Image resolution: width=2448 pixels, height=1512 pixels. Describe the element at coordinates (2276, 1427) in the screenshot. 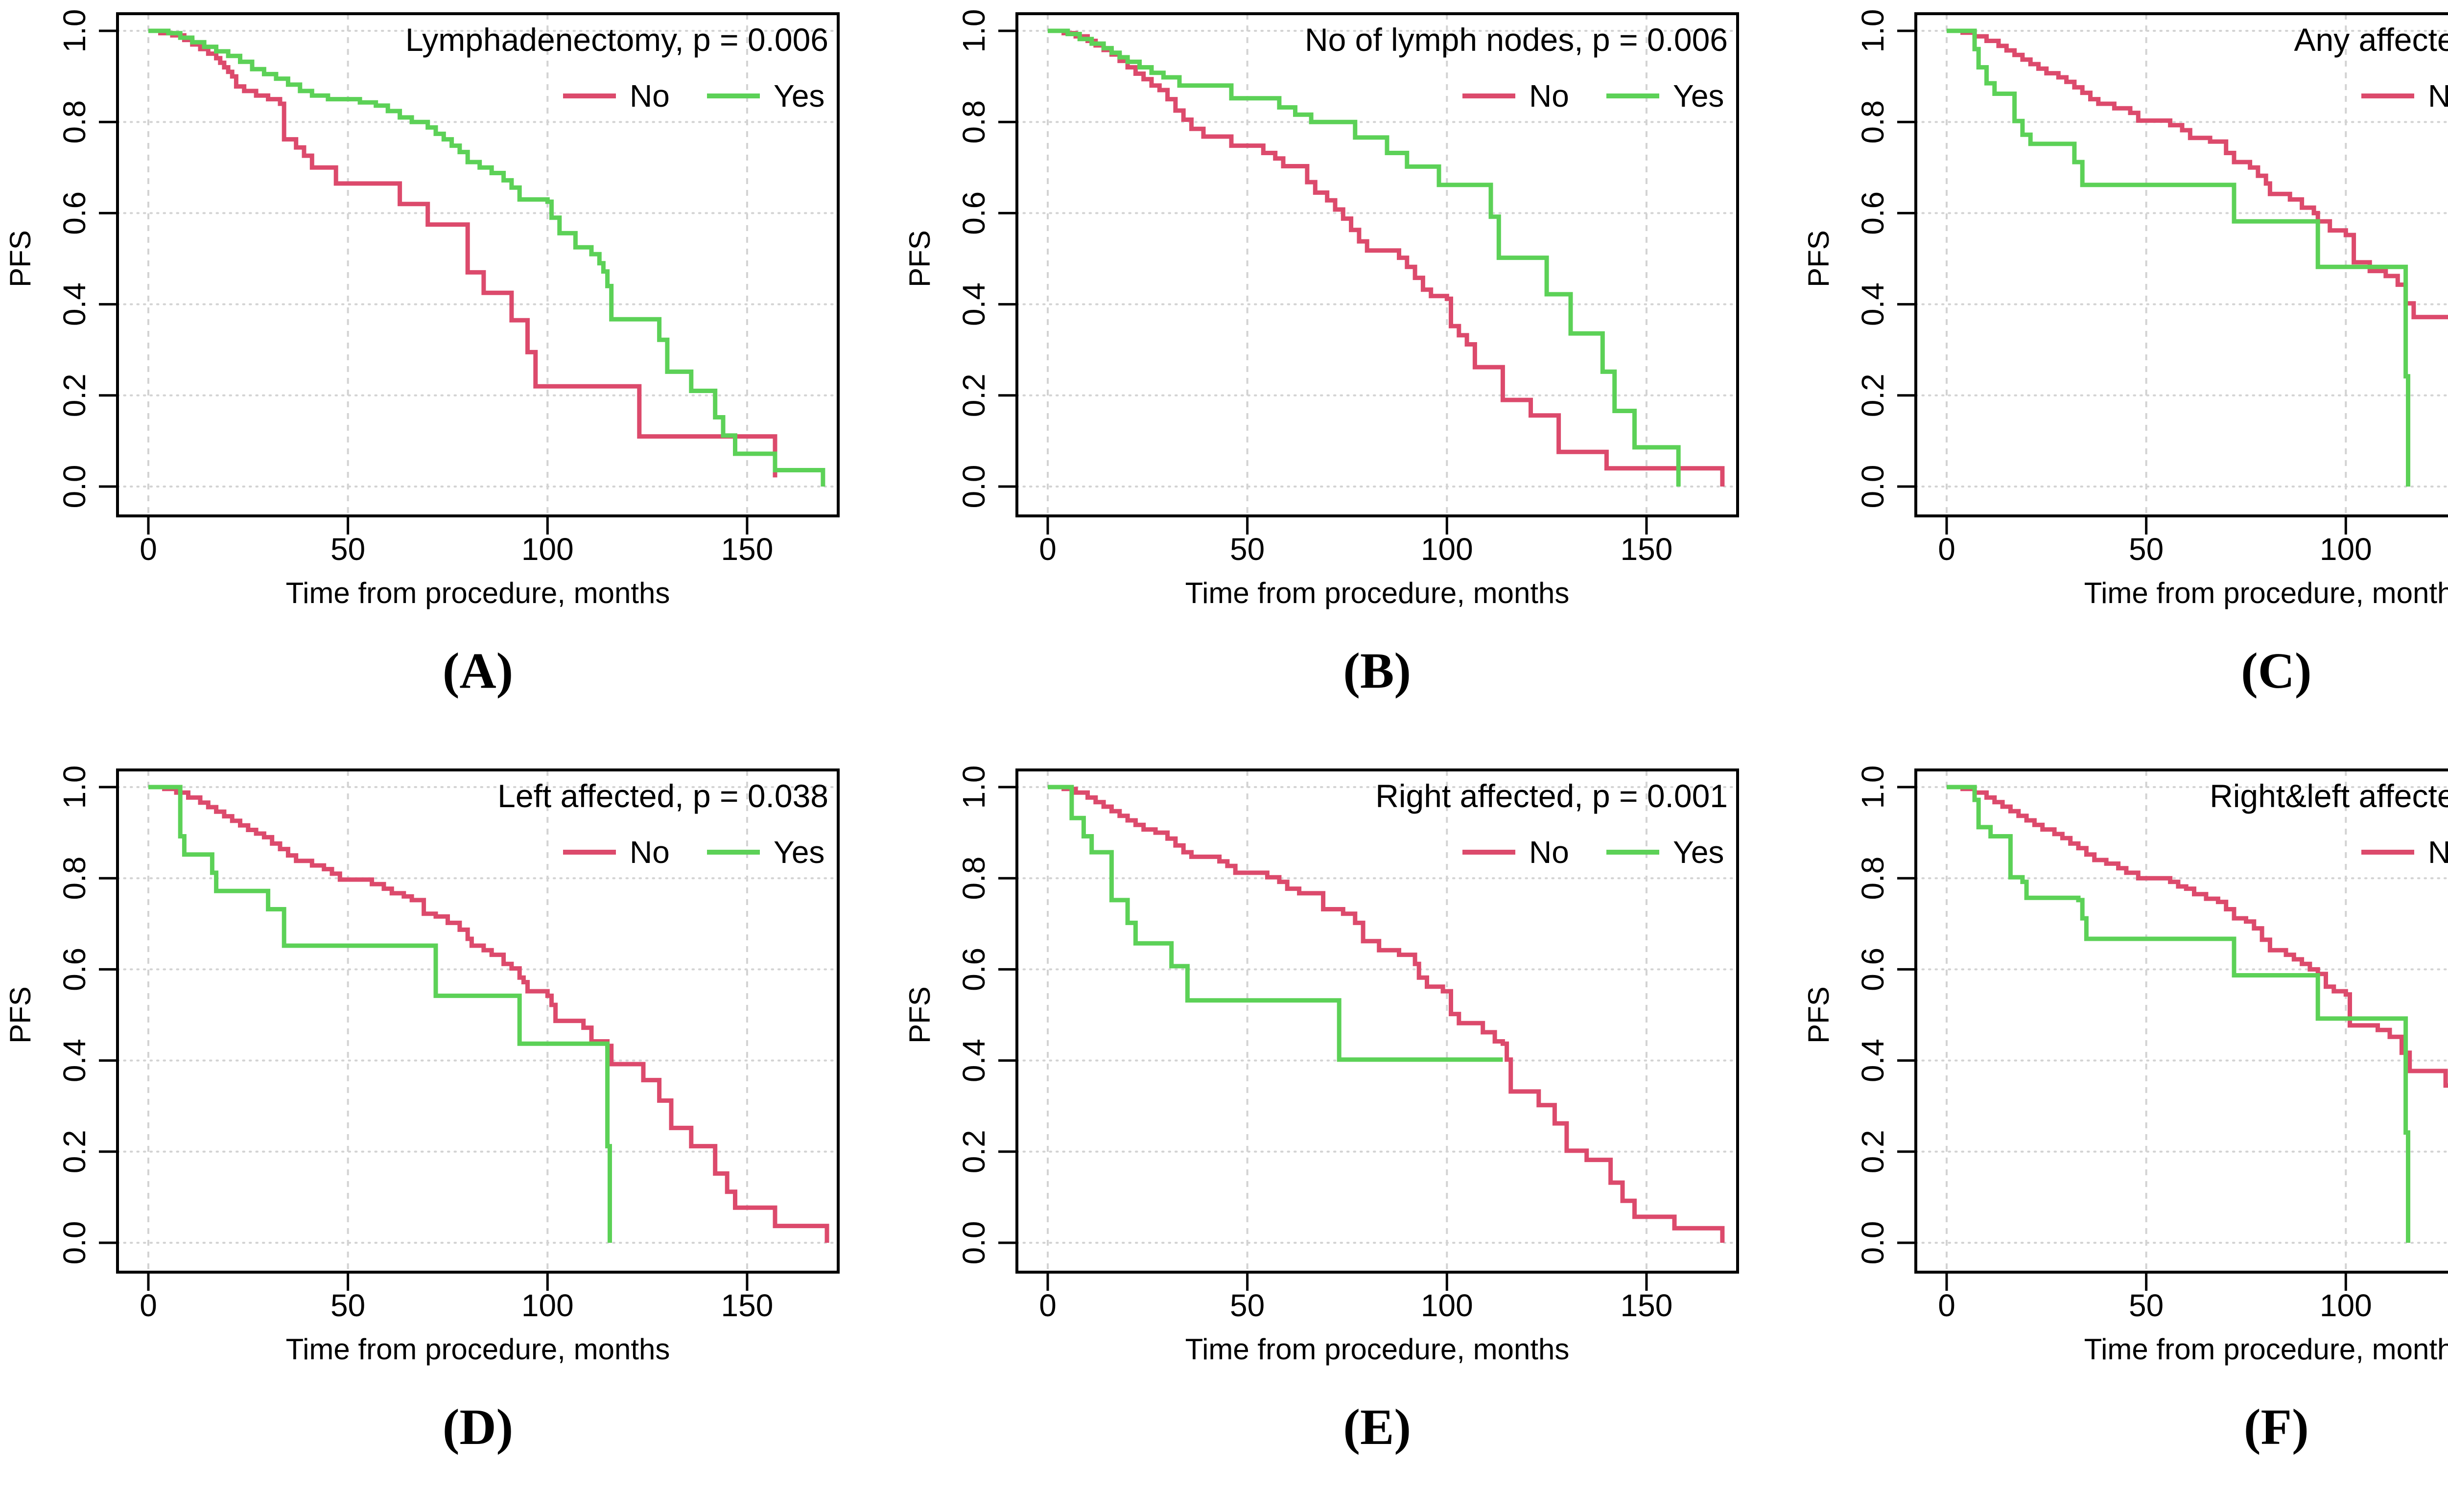

I see `panel-caption-f: (F)` at that location.